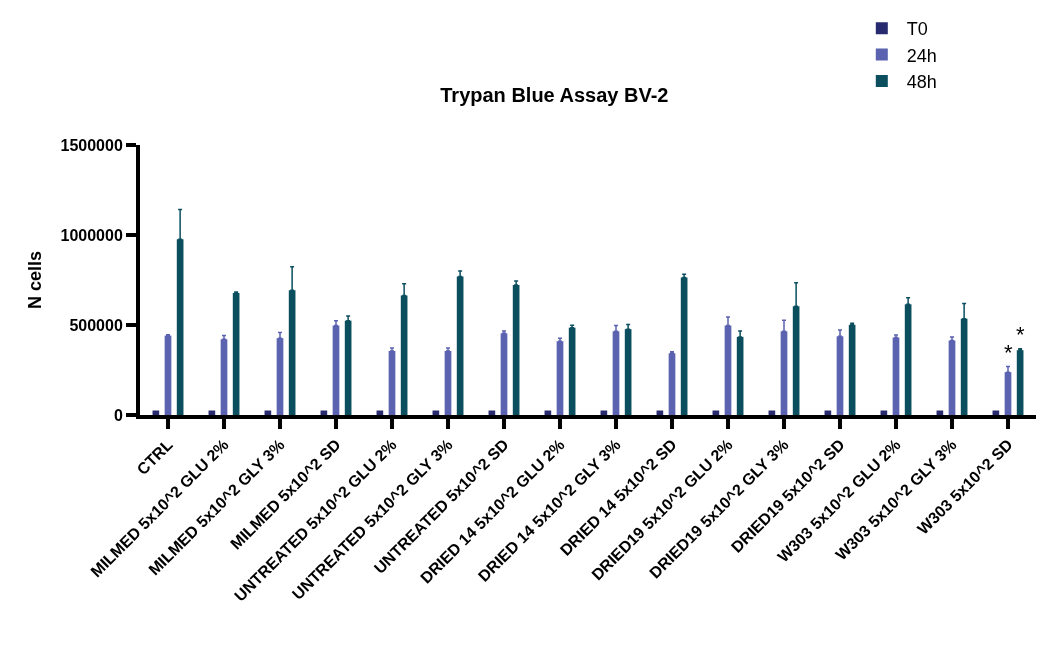 The image size is (1046, 650). Describe the element at coordinates (35, 280) in the screenshot. I see `y-axis-title: N cells` at that location.